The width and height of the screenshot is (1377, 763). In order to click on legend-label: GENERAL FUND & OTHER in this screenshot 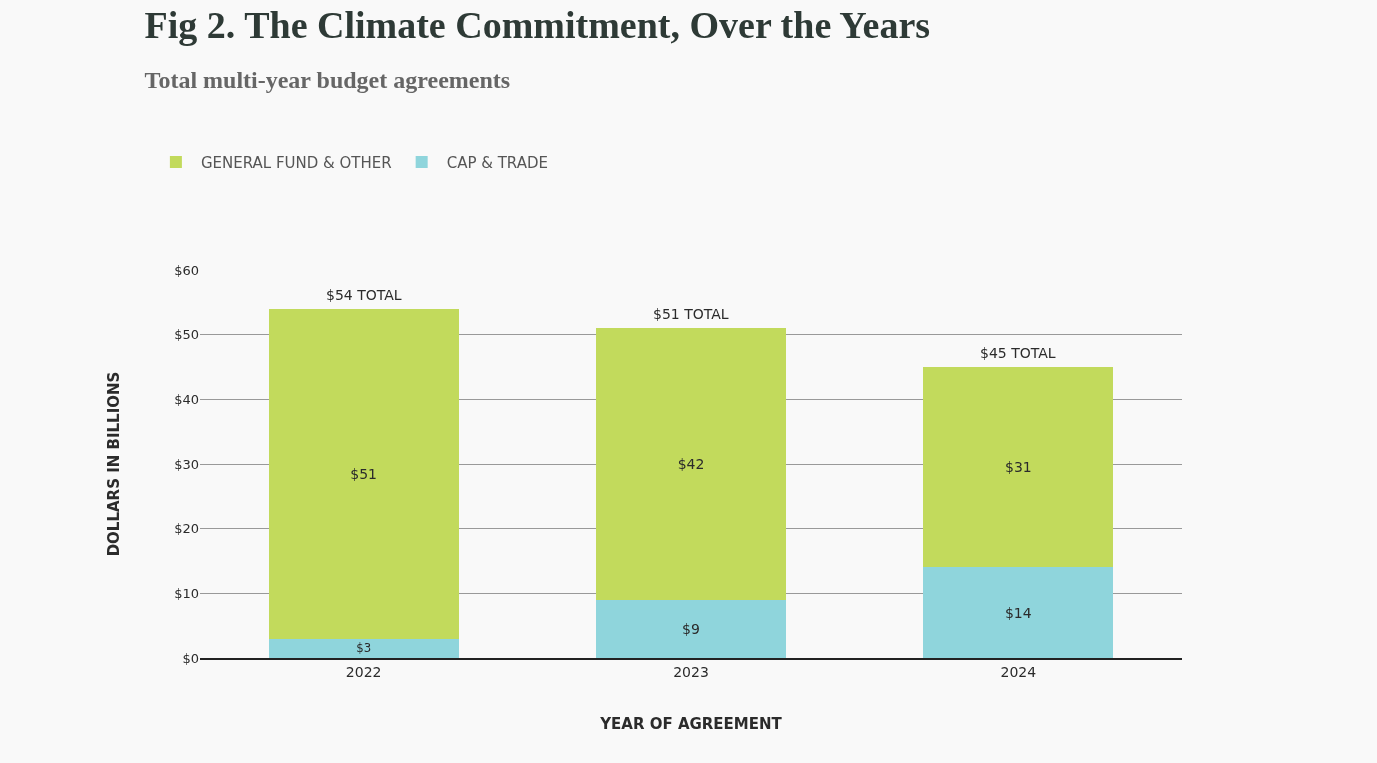, I will do `click(296, 162)`.